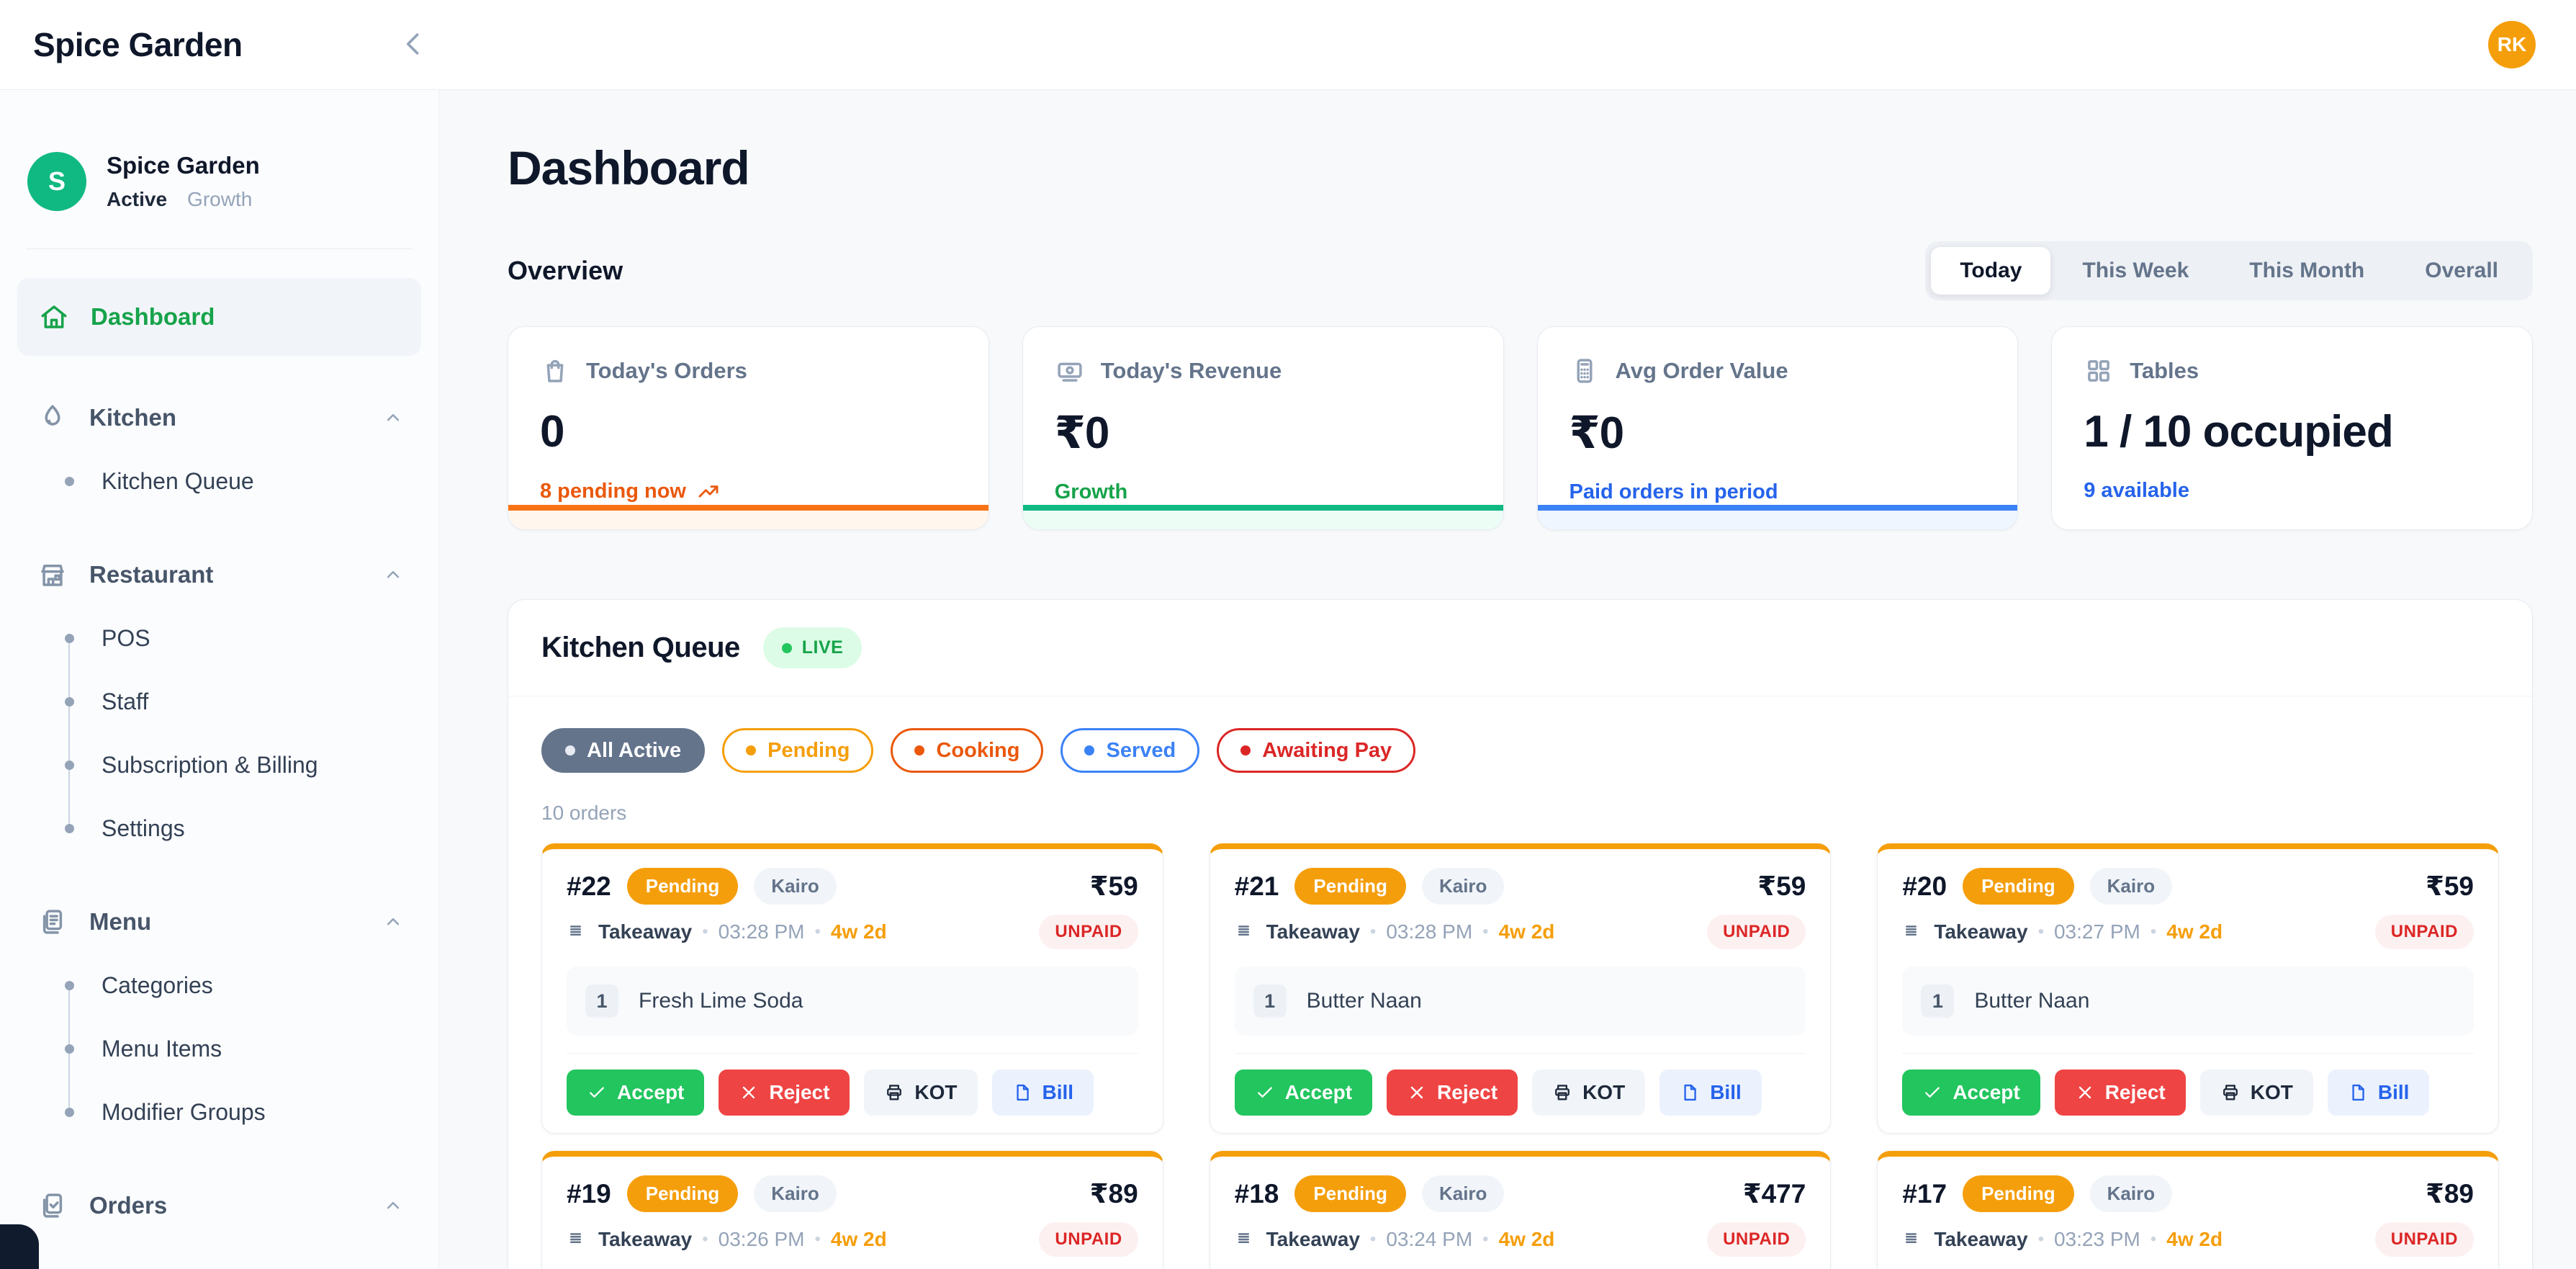 Image resolution: width=2576 pixels, height=1269 pixels. I want to click on stat-note: 9 available, so click(2292, 491).